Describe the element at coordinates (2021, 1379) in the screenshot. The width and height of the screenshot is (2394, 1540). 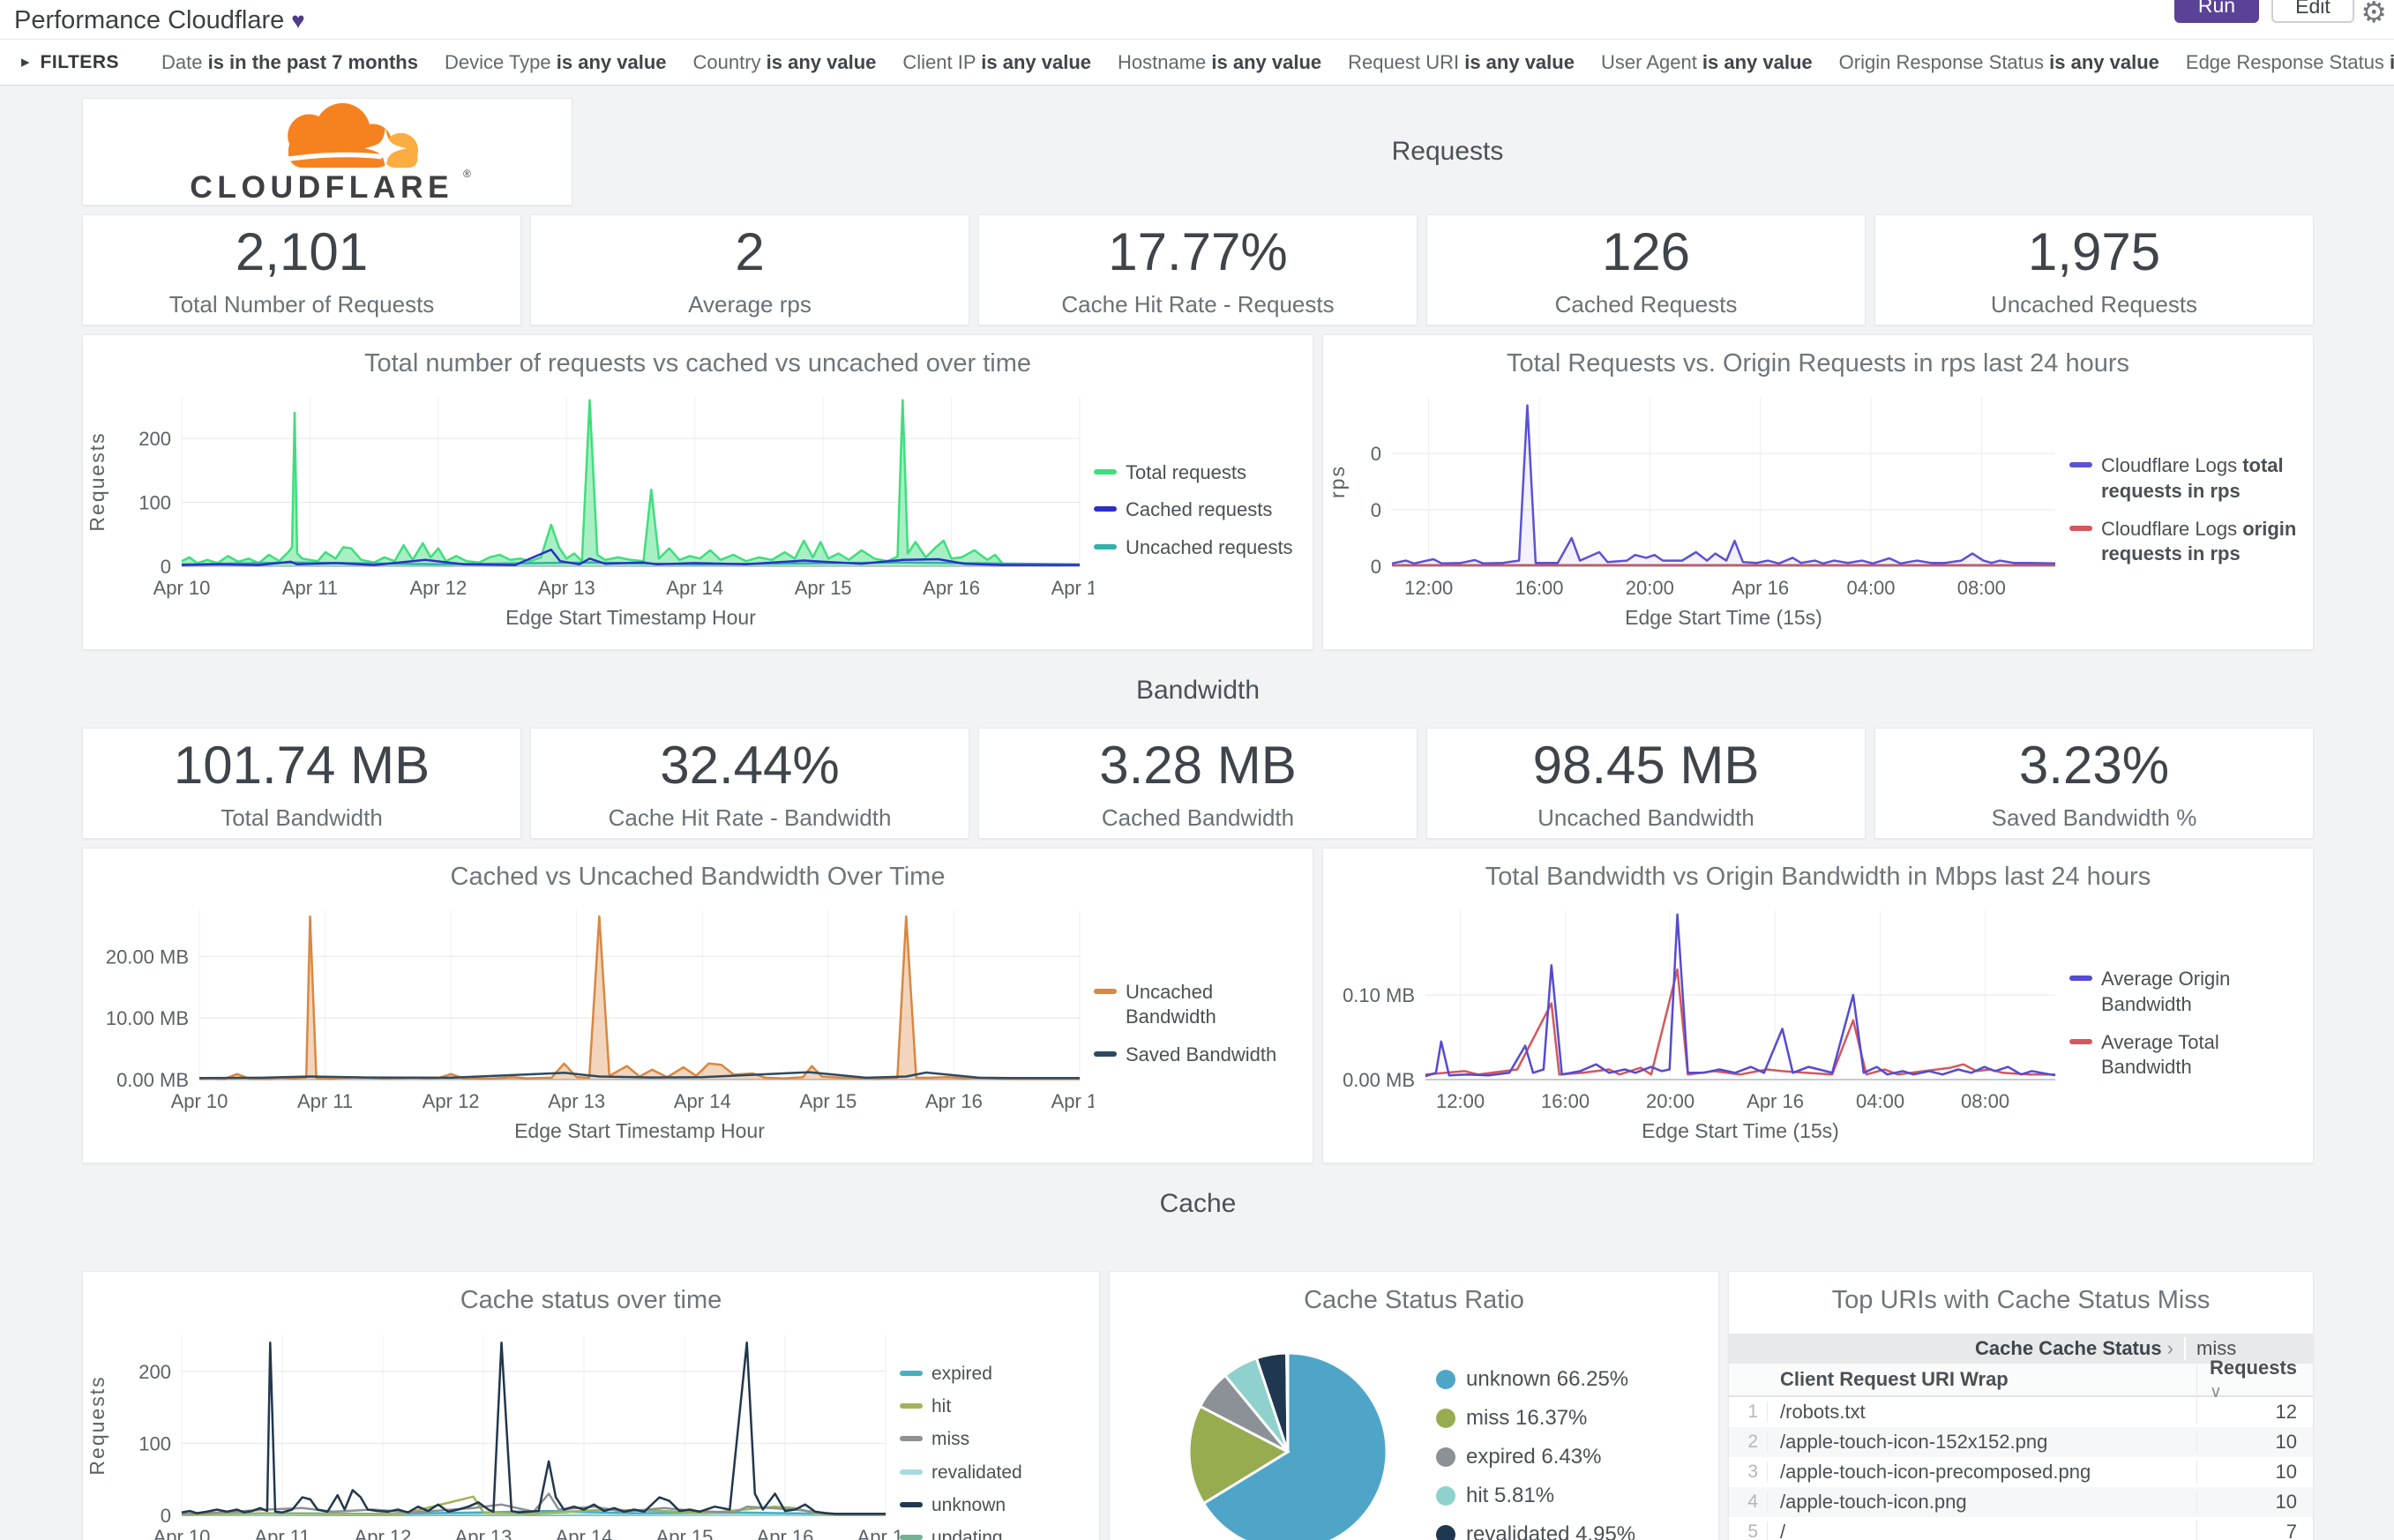
I see `table-column-headers: Client Request URI Wrap Requests ∨` at that location.